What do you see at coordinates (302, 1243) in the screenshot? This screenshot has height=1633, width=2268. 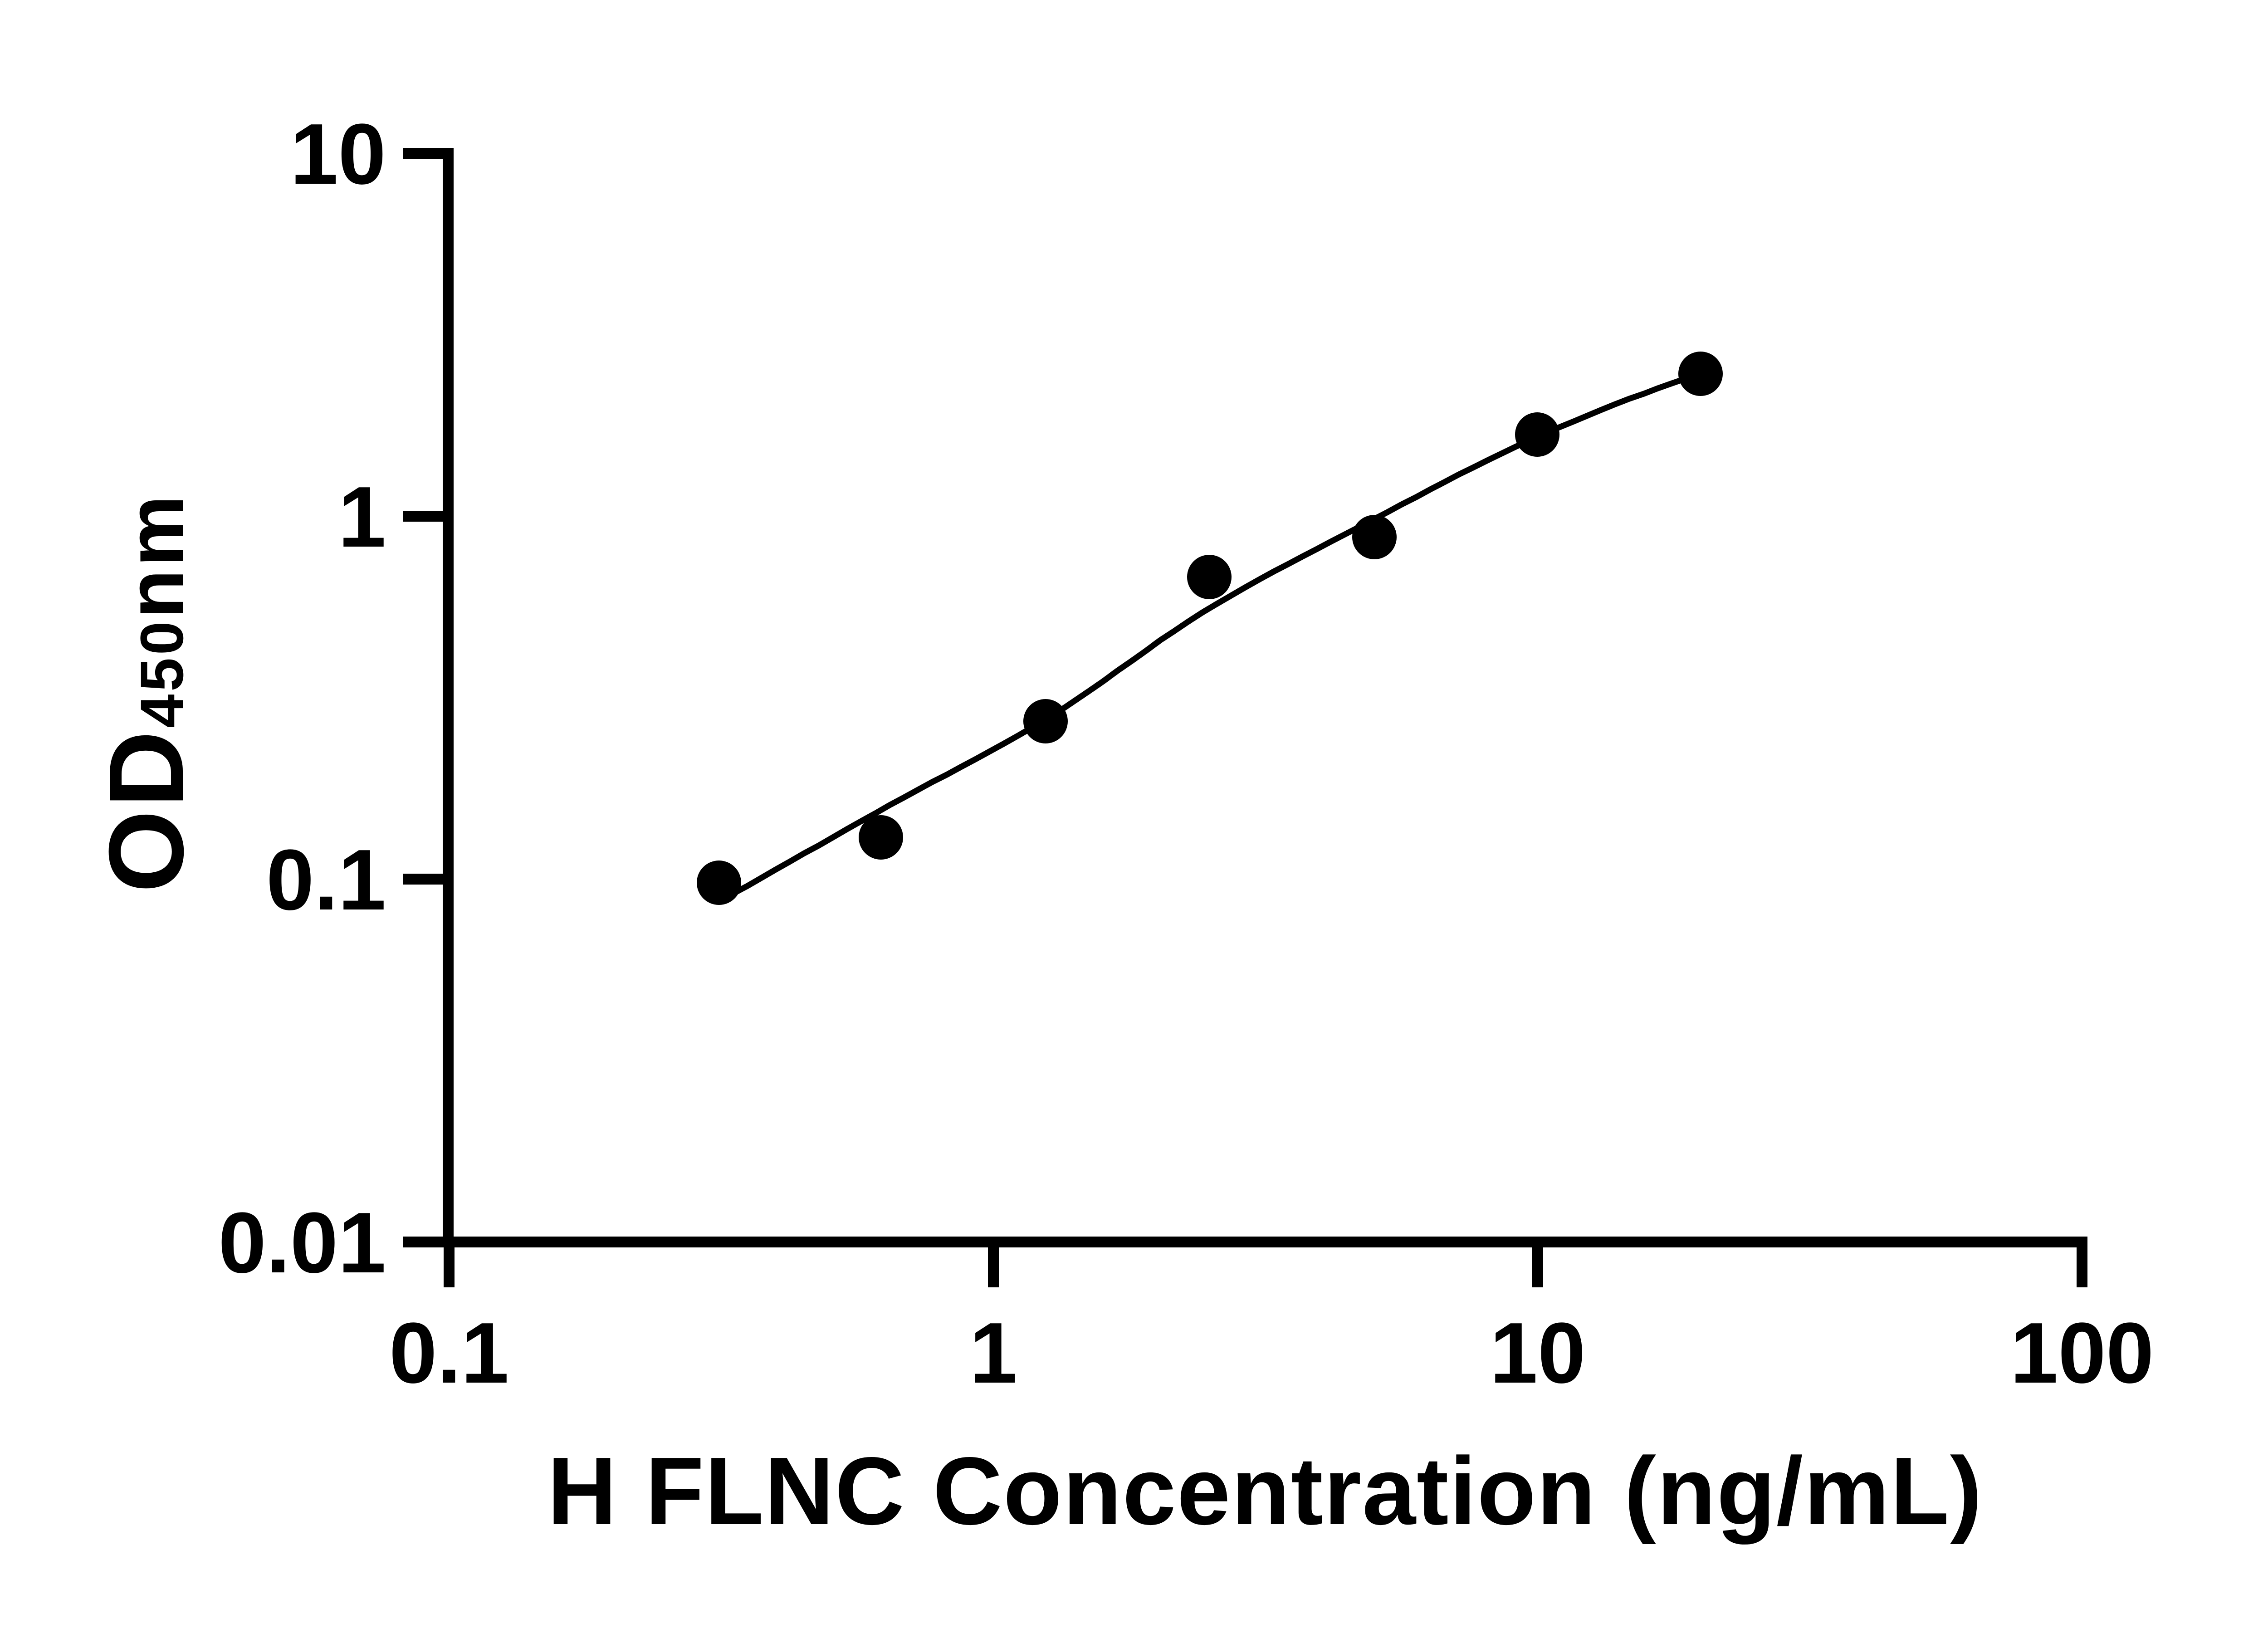 I see `svg-text: 0.01` at bounding box center [302, 1243].